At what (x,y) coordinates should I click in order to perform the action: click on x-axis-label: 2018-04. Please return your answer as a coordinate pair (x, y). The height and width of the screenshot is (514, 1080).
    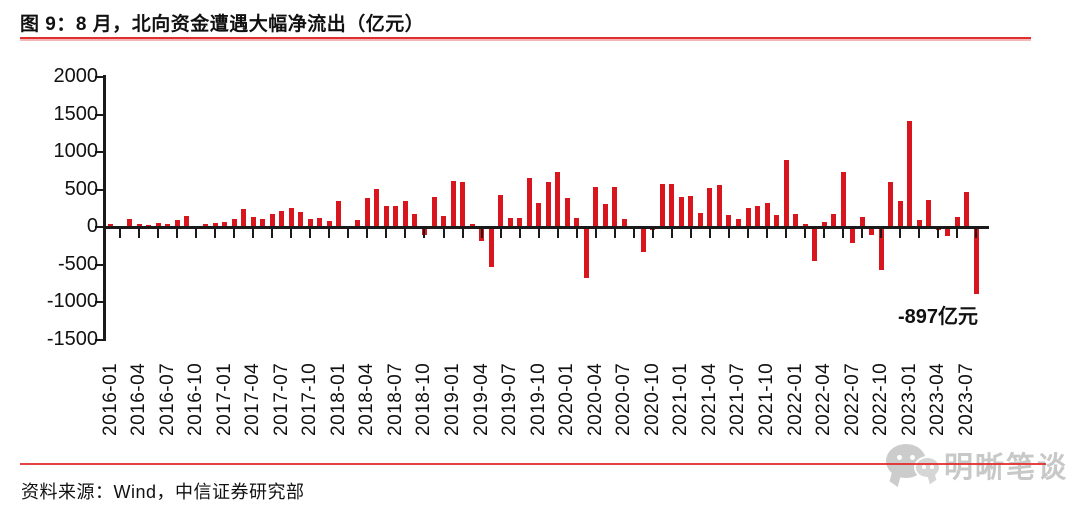
    Looking at the image, I should click on (367, 399).